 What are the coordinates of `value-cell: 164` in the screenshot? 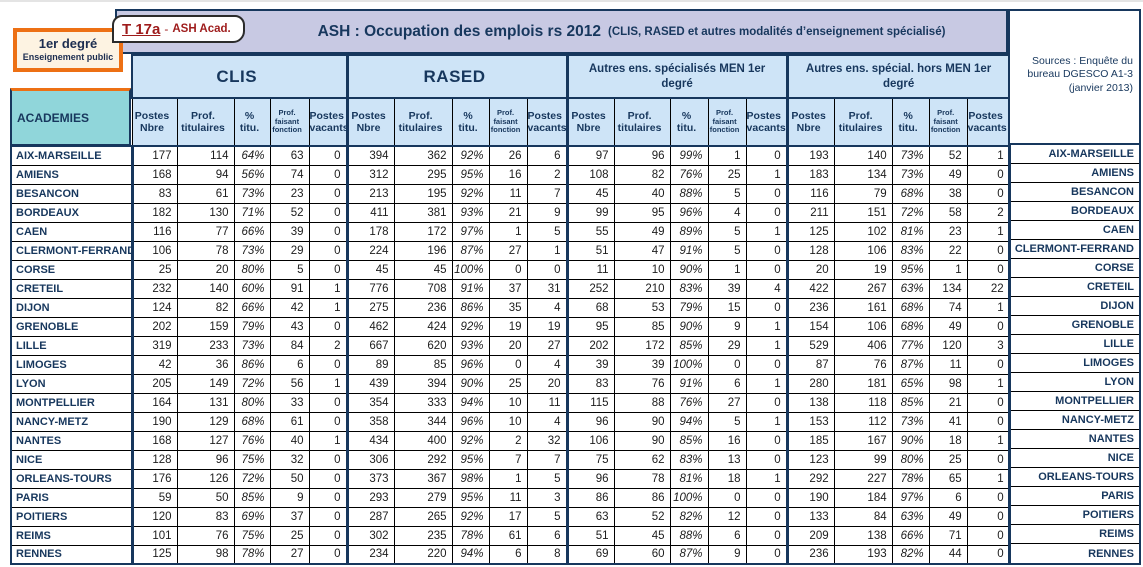 It's located at (154, 402).